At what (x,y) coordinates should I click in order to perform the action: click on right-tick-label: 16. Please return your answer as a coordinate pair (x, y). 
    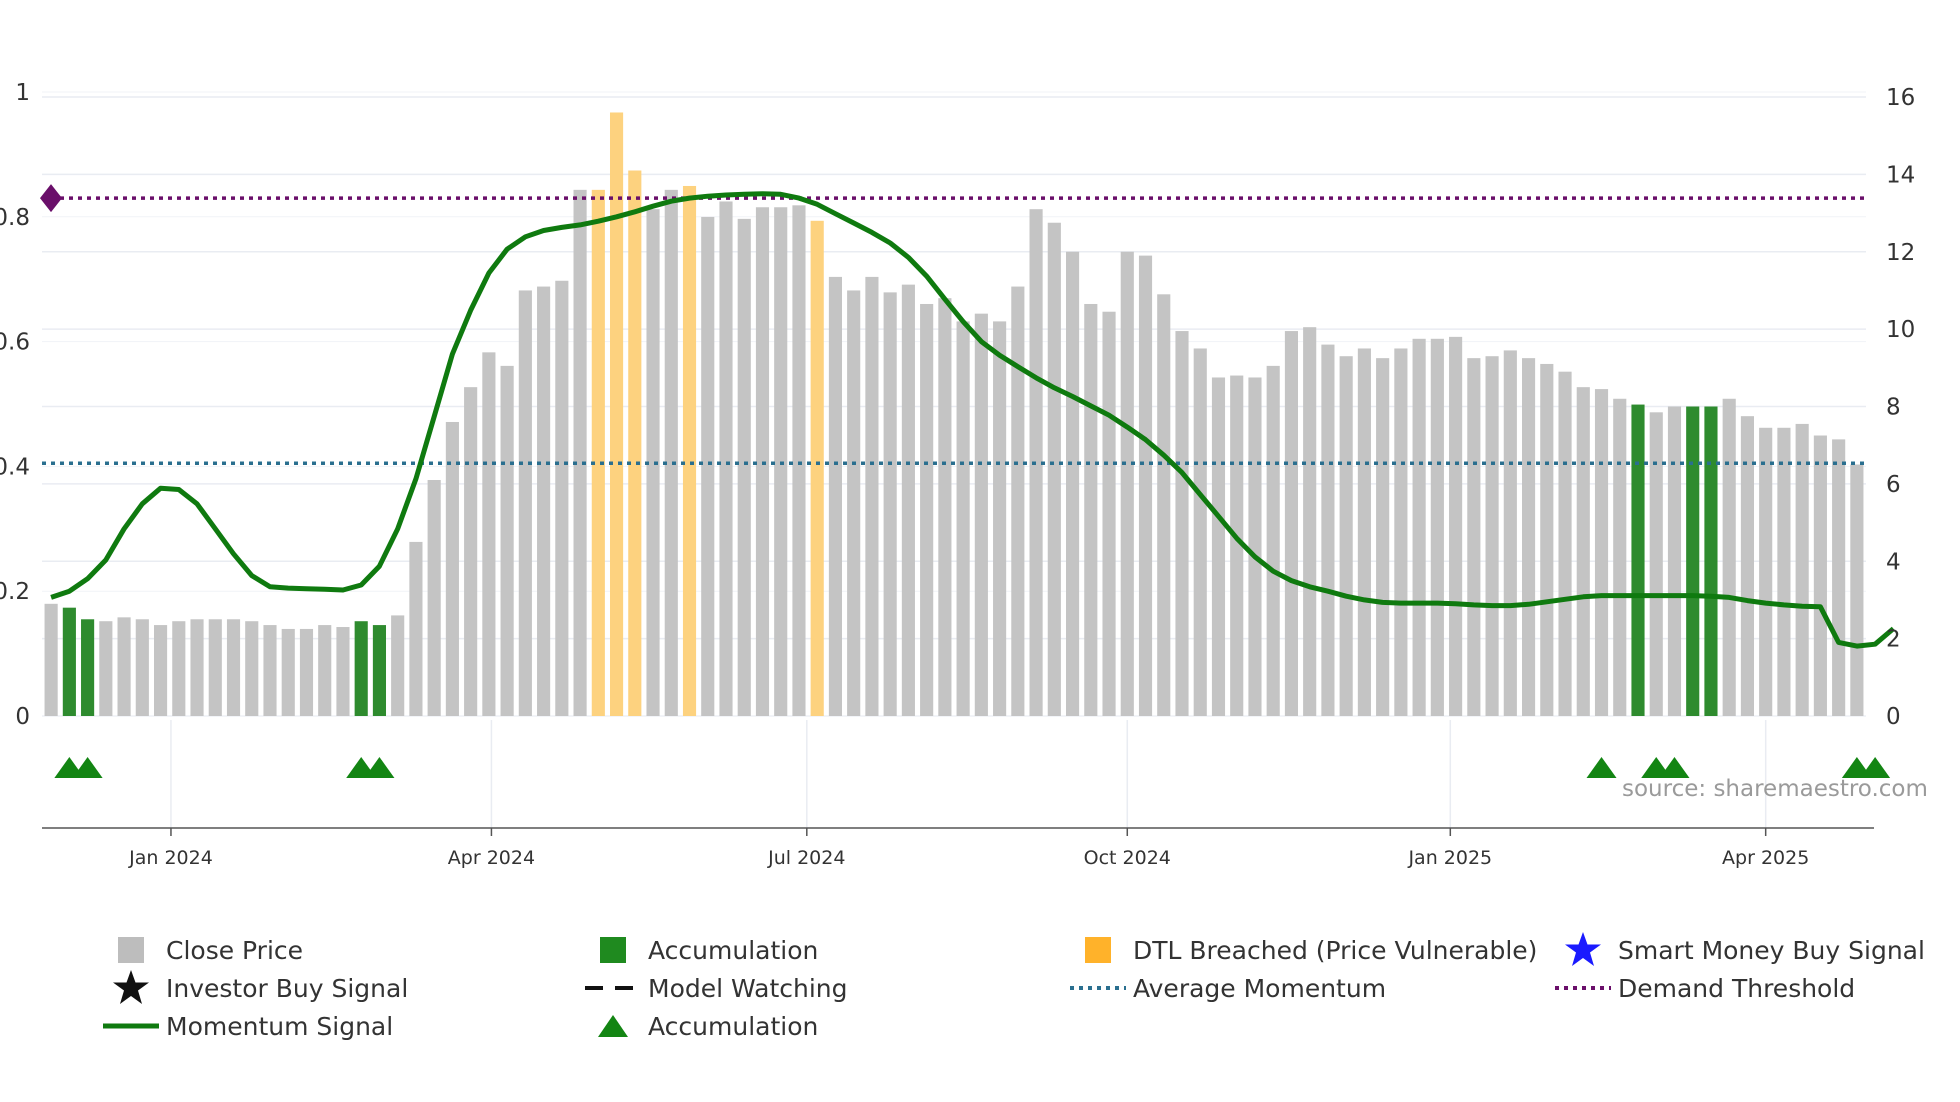
    Looking at the image, I should click on (1900, 98).